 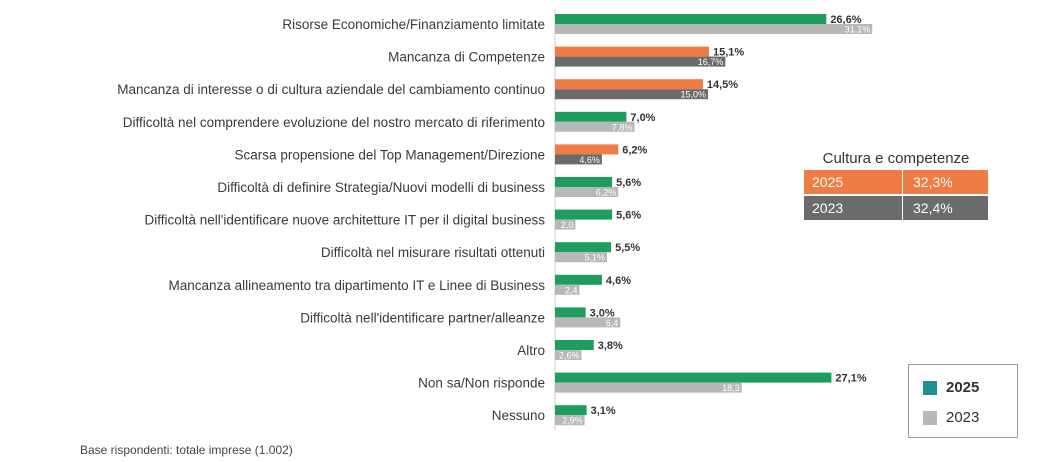 I want to click on category-label: Altro, so click(x=531, y=350).